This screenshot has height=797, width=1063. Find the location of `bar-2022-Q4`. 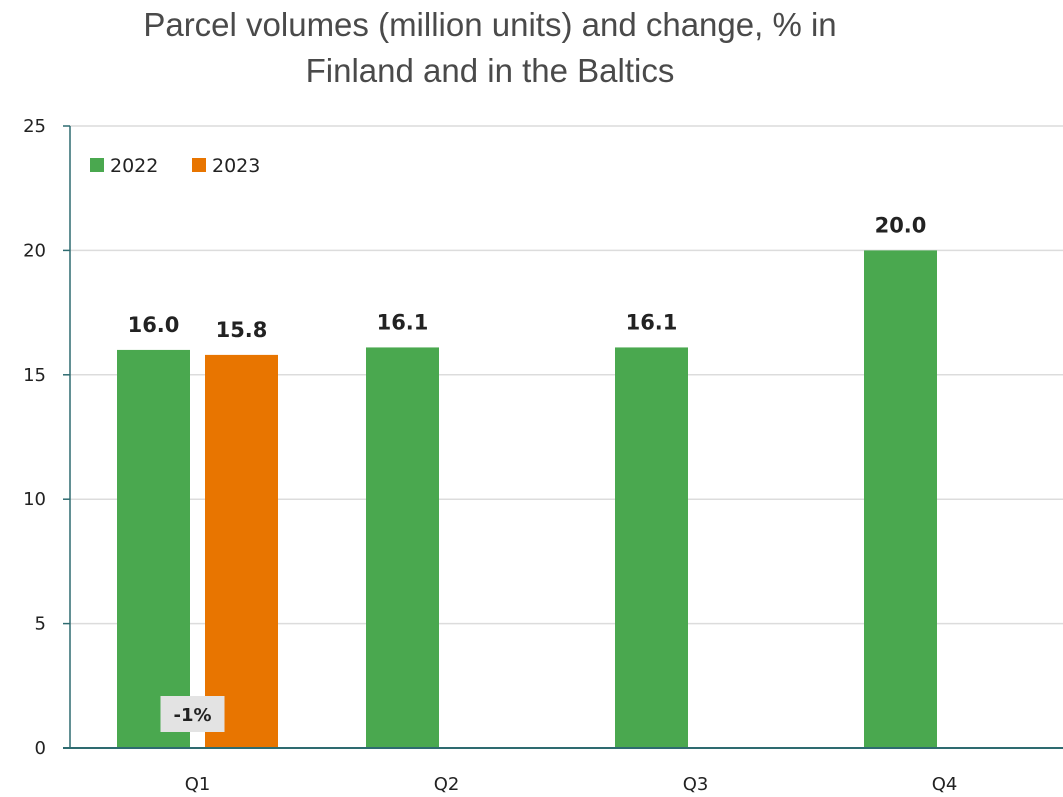

bar-2022-Q4 is located at coordinates (900, 499).